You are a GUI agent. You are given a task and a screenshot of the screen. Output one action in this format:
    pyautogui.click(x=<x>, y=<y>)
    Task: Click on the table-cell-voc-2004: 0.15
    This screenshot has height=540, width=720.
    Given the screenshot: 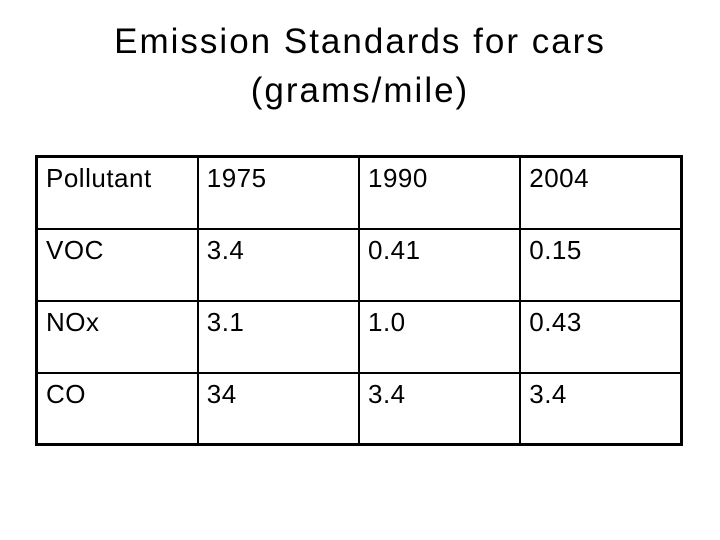 What is the action you would take?
    pyautogui.click(x=601, y=264)
    